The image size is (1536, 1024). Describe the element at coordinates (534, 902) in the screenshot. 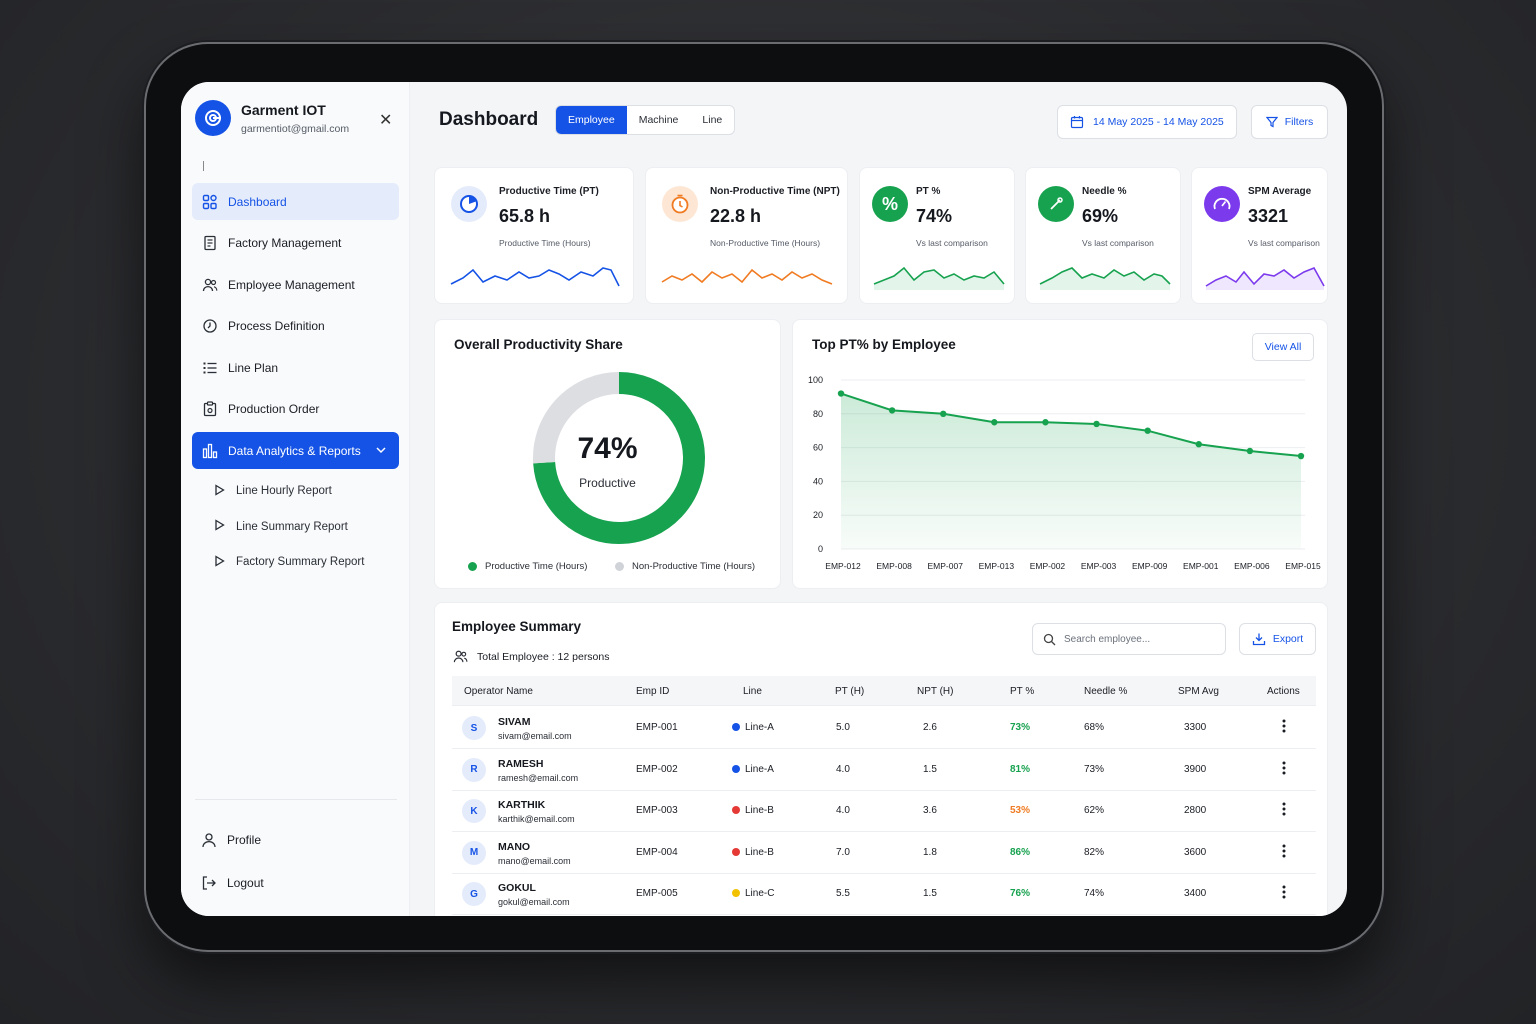

I see `operator-email: gokul@email.com` at that location.